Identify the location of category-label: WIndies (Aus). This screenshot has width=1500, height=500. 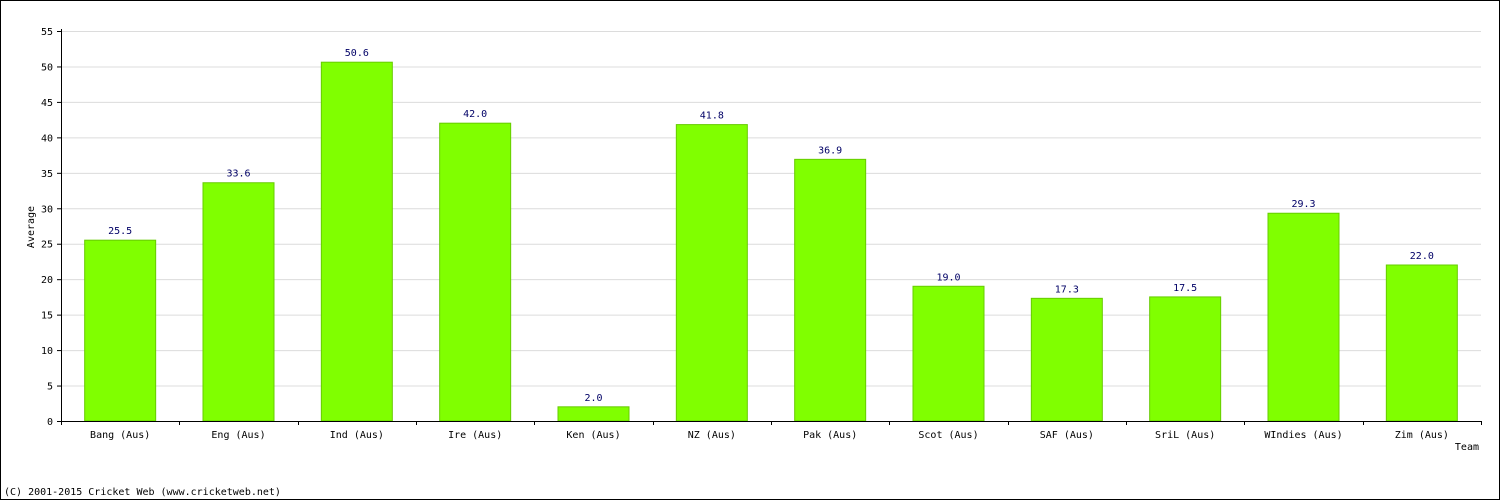
(1303, 435).